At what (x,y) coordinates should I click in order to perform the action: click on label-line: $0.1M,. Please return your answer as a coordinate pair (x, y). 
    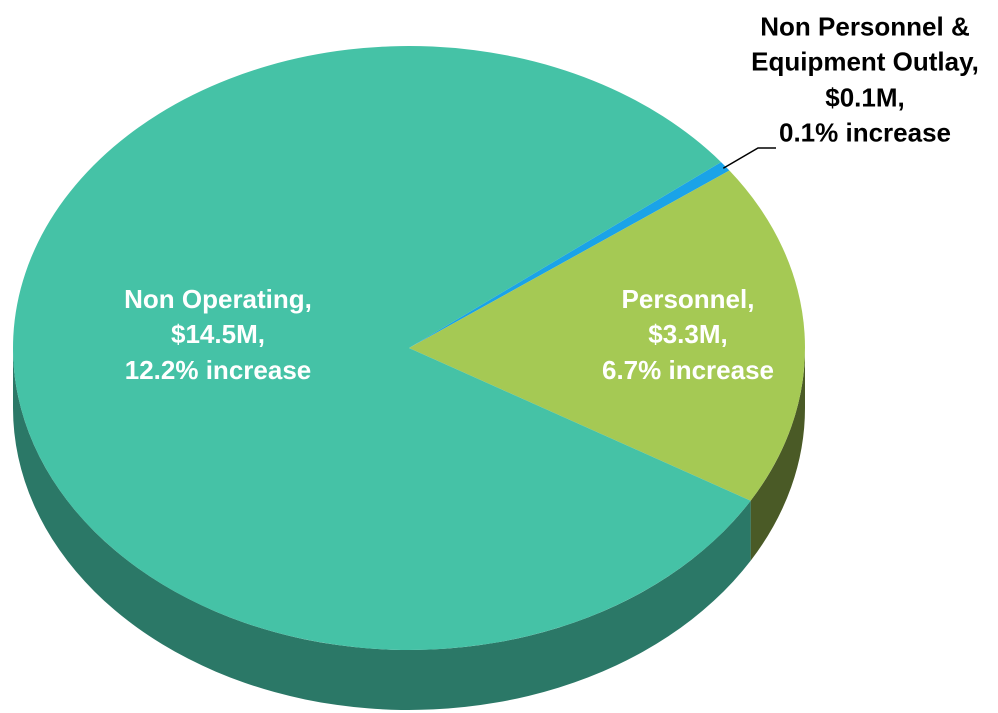
    Looking at the image, I should click on (865, 97).